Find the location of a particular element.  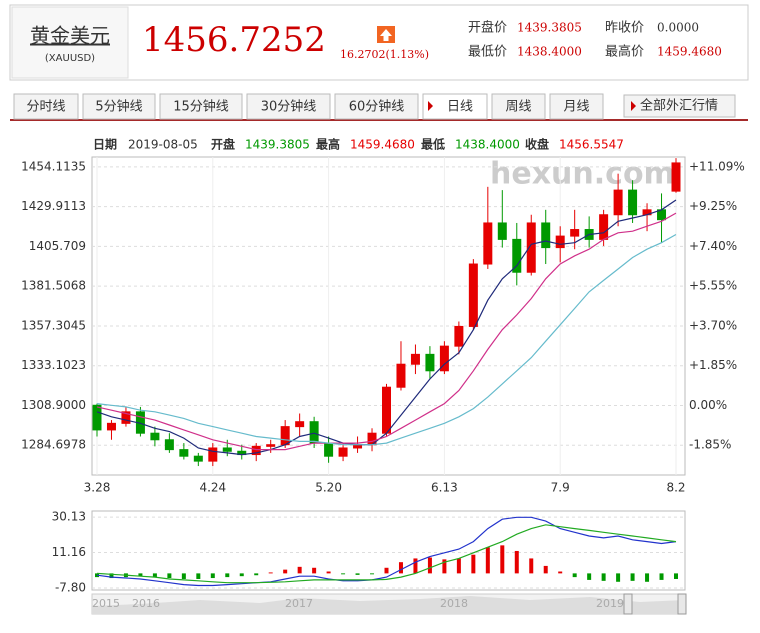

y-tick-label: 1405.709 is located at coordinates (57, 246).